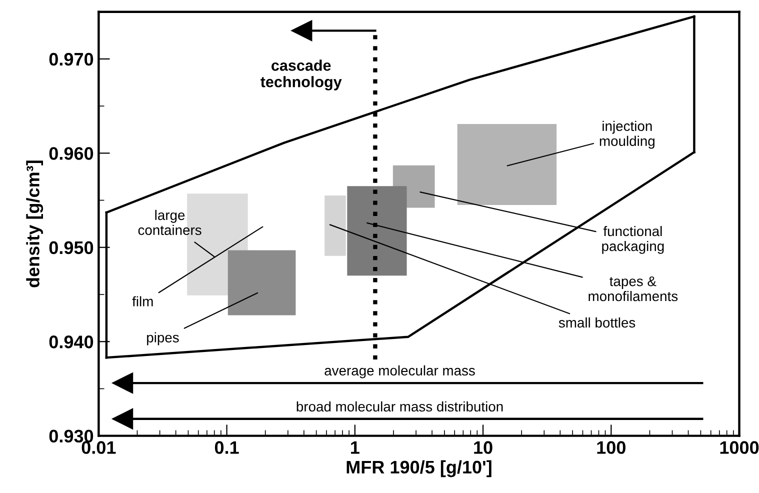  Describe the element at coordinates (99, 447) in the screenshot. I see `x-tick-label: 0.01` at that location.